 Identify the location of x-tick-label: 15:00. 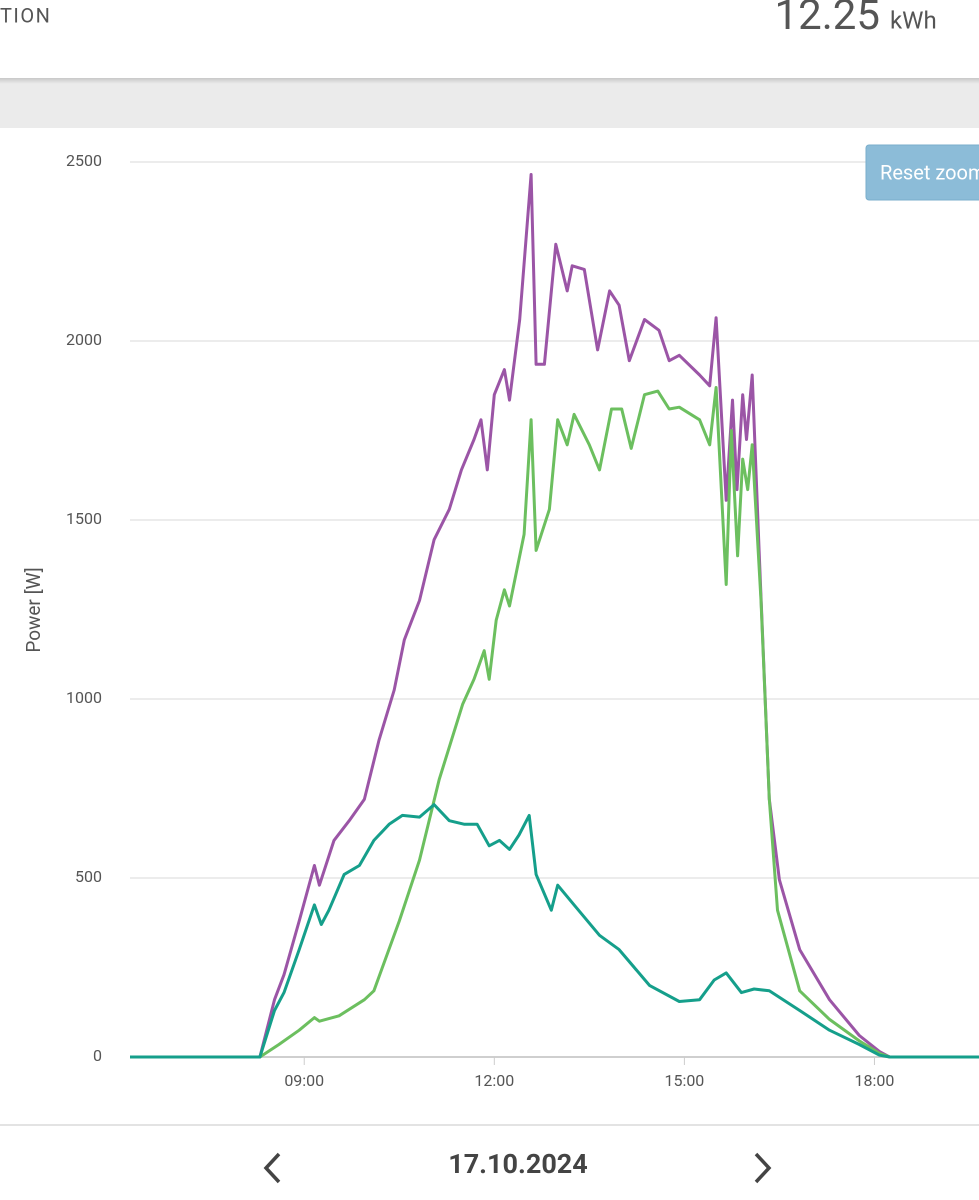
(684, 1080).